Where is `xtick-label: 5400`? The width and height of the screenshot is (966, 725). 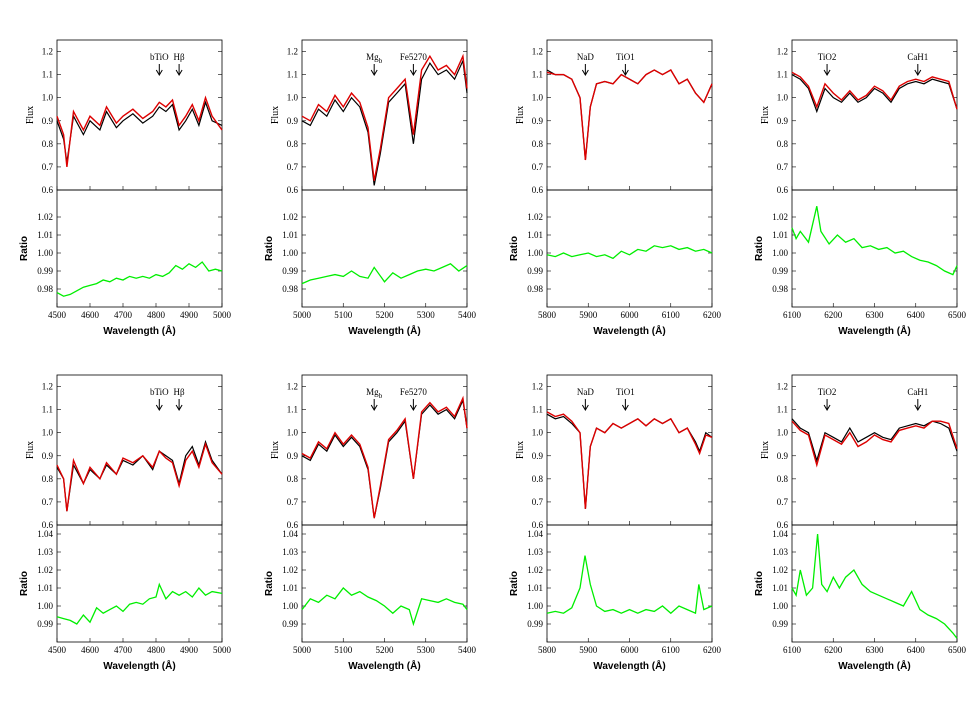
xtick-label: 5400 is located at coordinates (467, 315).